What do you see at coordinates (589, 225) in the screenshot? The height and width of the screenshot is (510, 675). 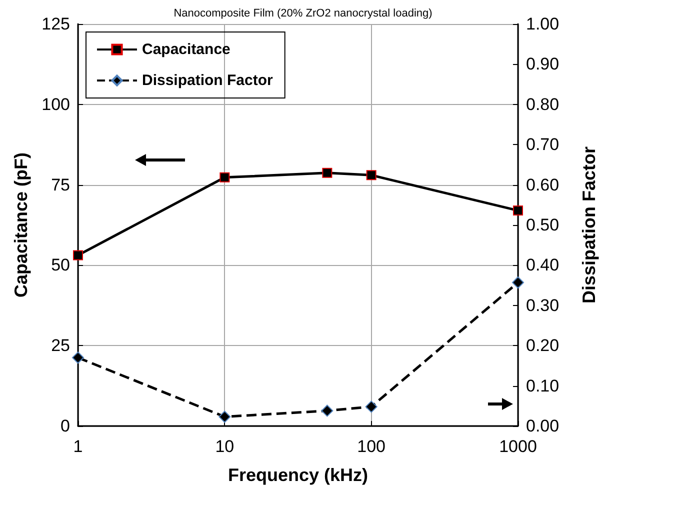 I see `y2-axis-title: Dissipation Factor` at bounding box center [589, 225].